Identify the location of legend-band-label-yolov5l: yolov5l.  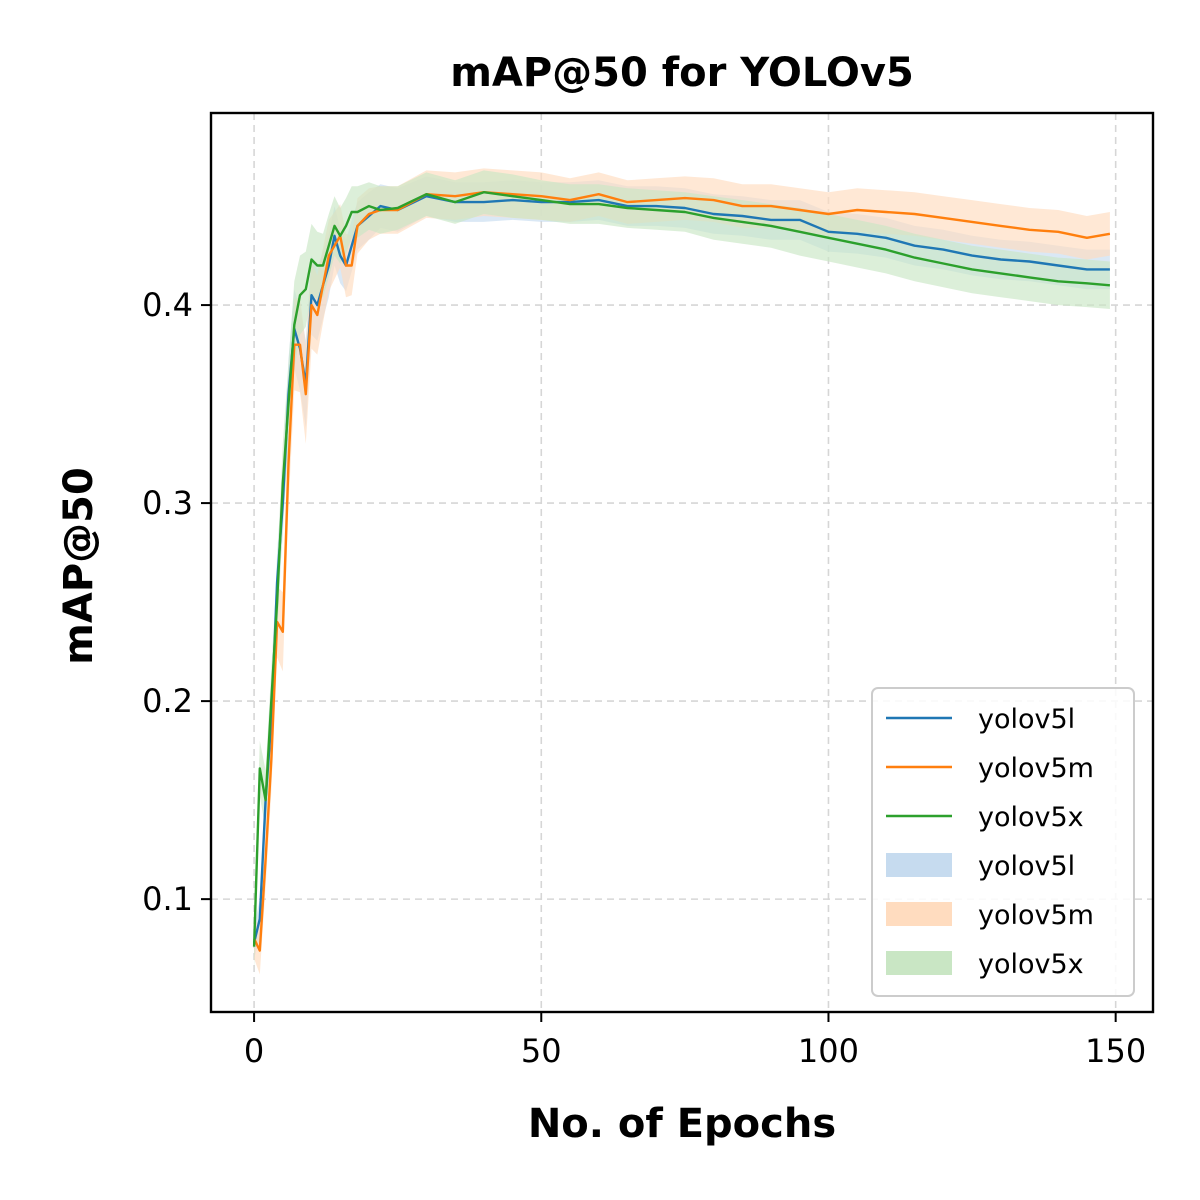
(1026, 866).